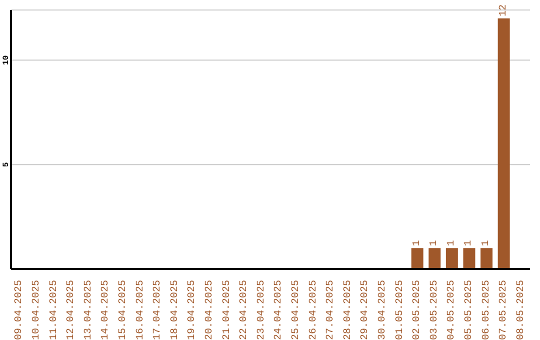 The width and height of the screenshot is (540, 340). What do you see at coordinates (521, 310) in the screenshot?
I see `x-tick-label: 08.05.2025` at bounding box center [521, 310].